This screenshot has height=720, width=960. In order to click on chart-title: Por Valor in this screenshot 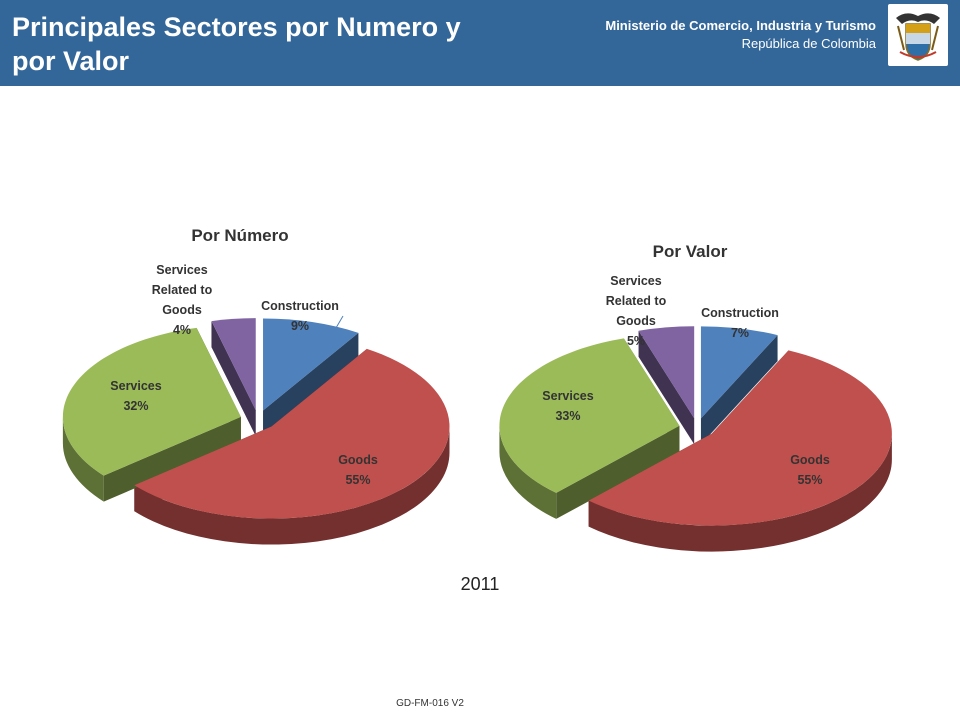, I will do `click(690, 251)`.